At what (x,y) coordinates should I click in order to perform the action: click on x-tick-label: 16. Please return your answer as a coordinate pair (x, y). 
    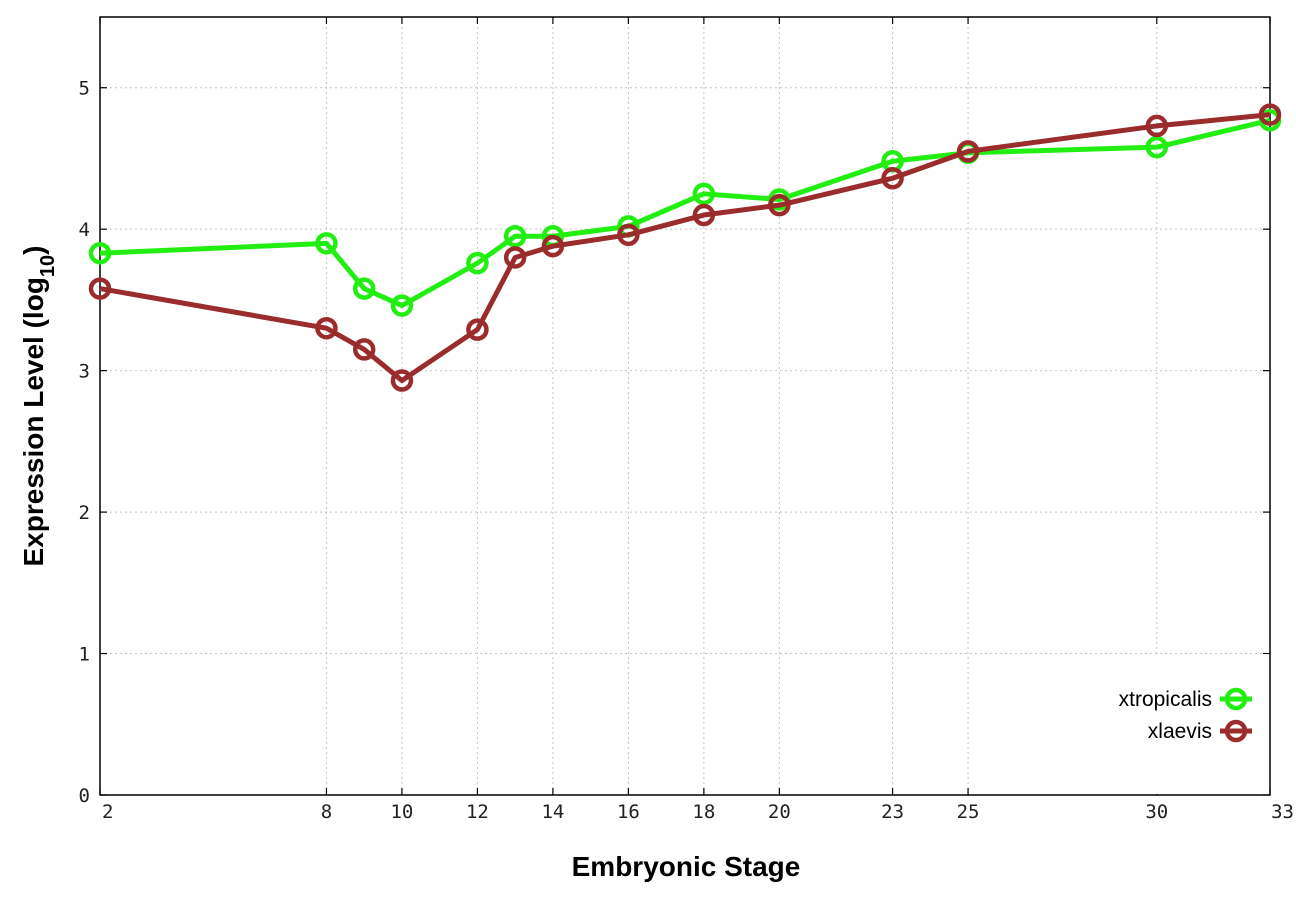
    Looking at the image, I should click on (628, 812).